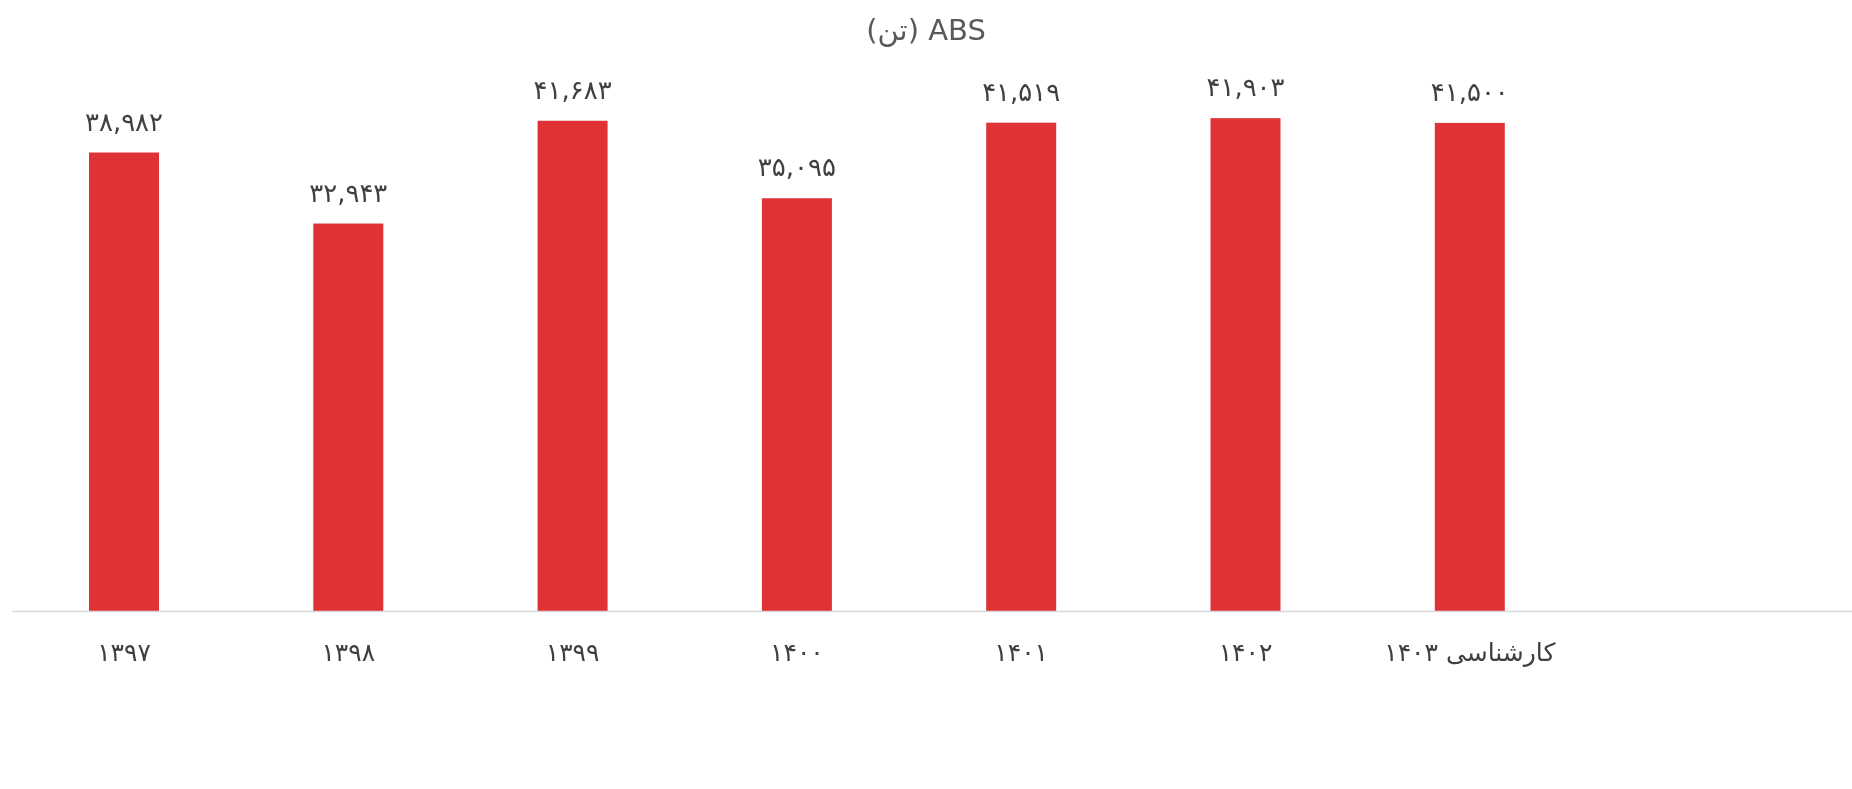 The height and width of the screenshot is (789, 1852). I want to click on data-label: ۳۸,۹۸۲, so click(124, 121).